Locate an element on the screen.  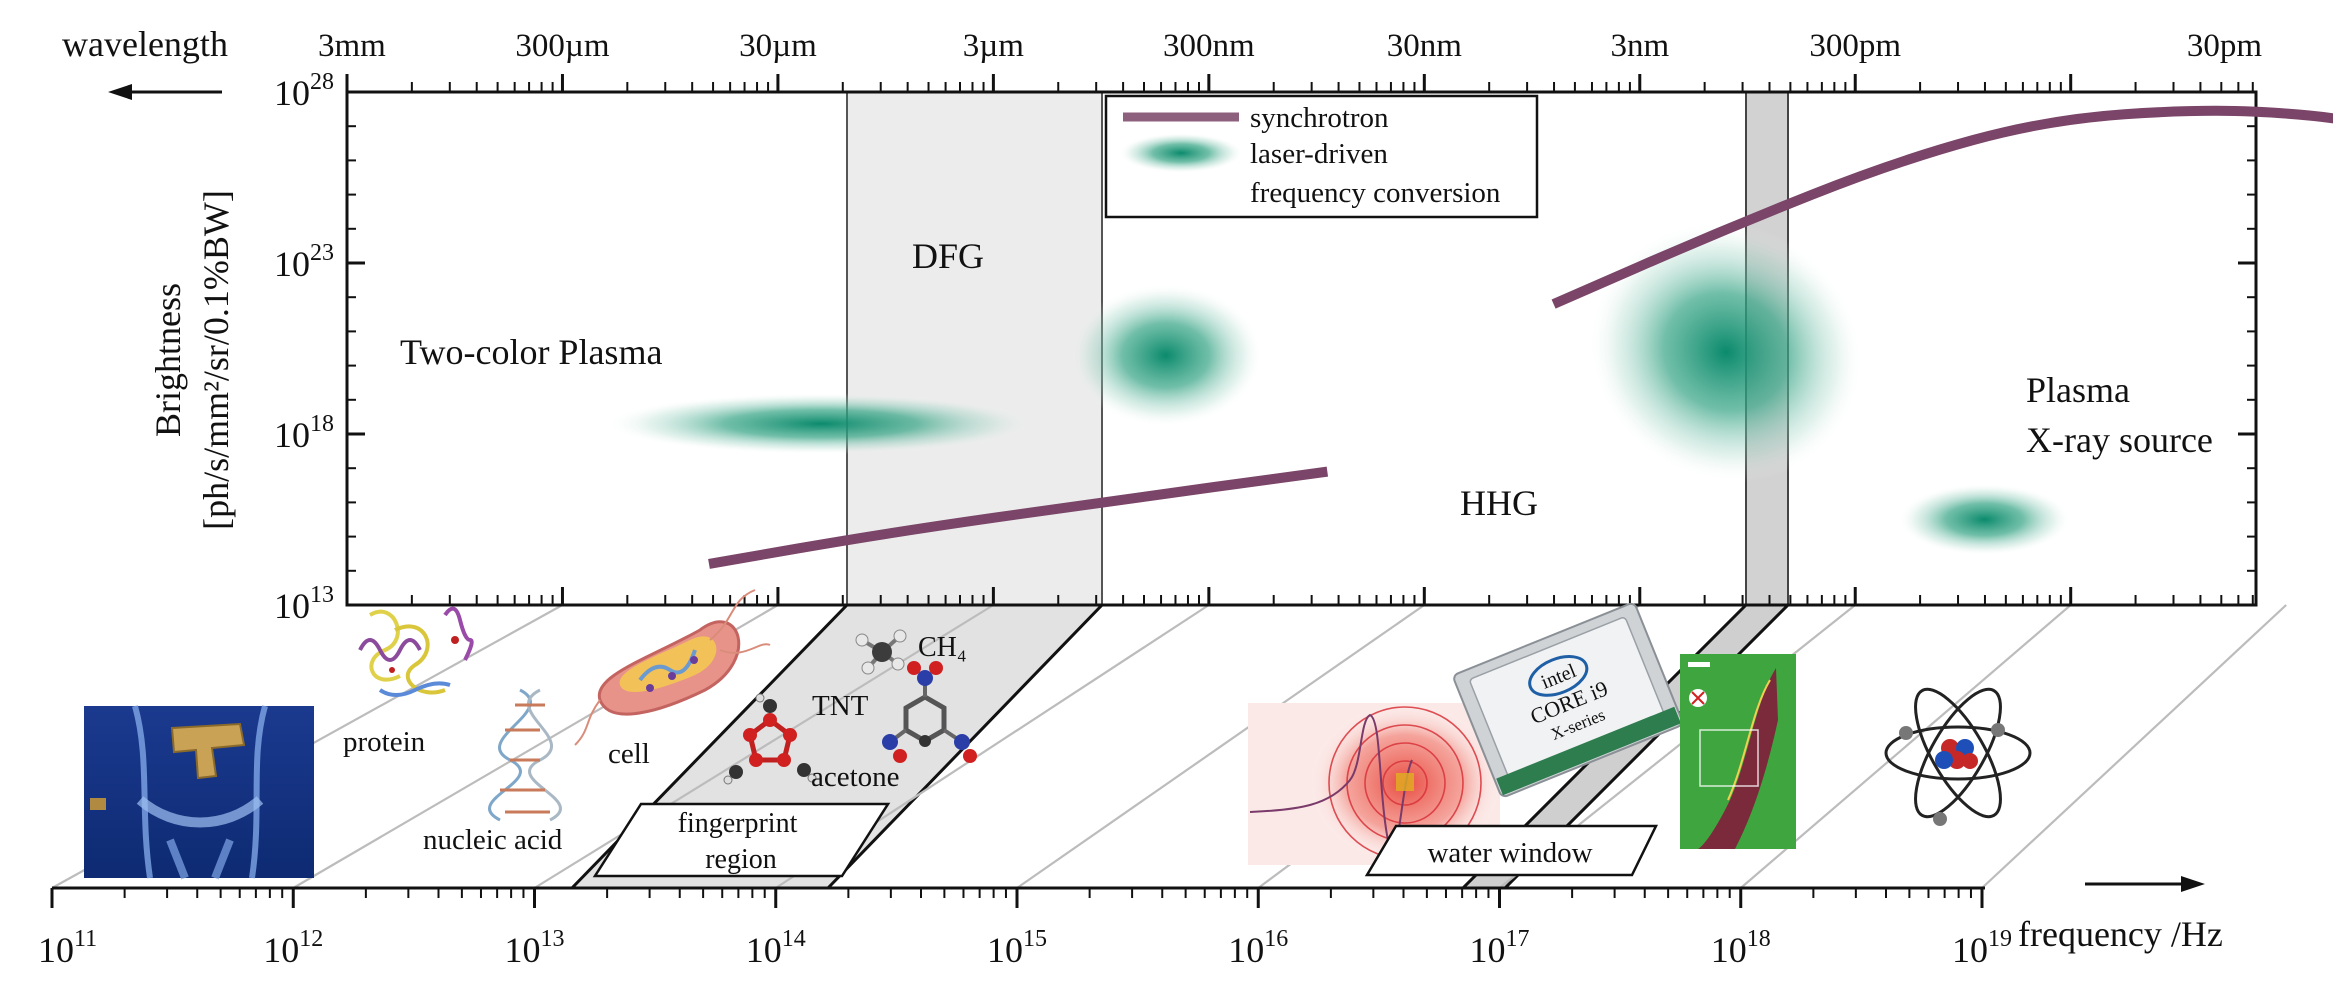
brightness-tick-label: 1023 is located at coordinates (304, 262).